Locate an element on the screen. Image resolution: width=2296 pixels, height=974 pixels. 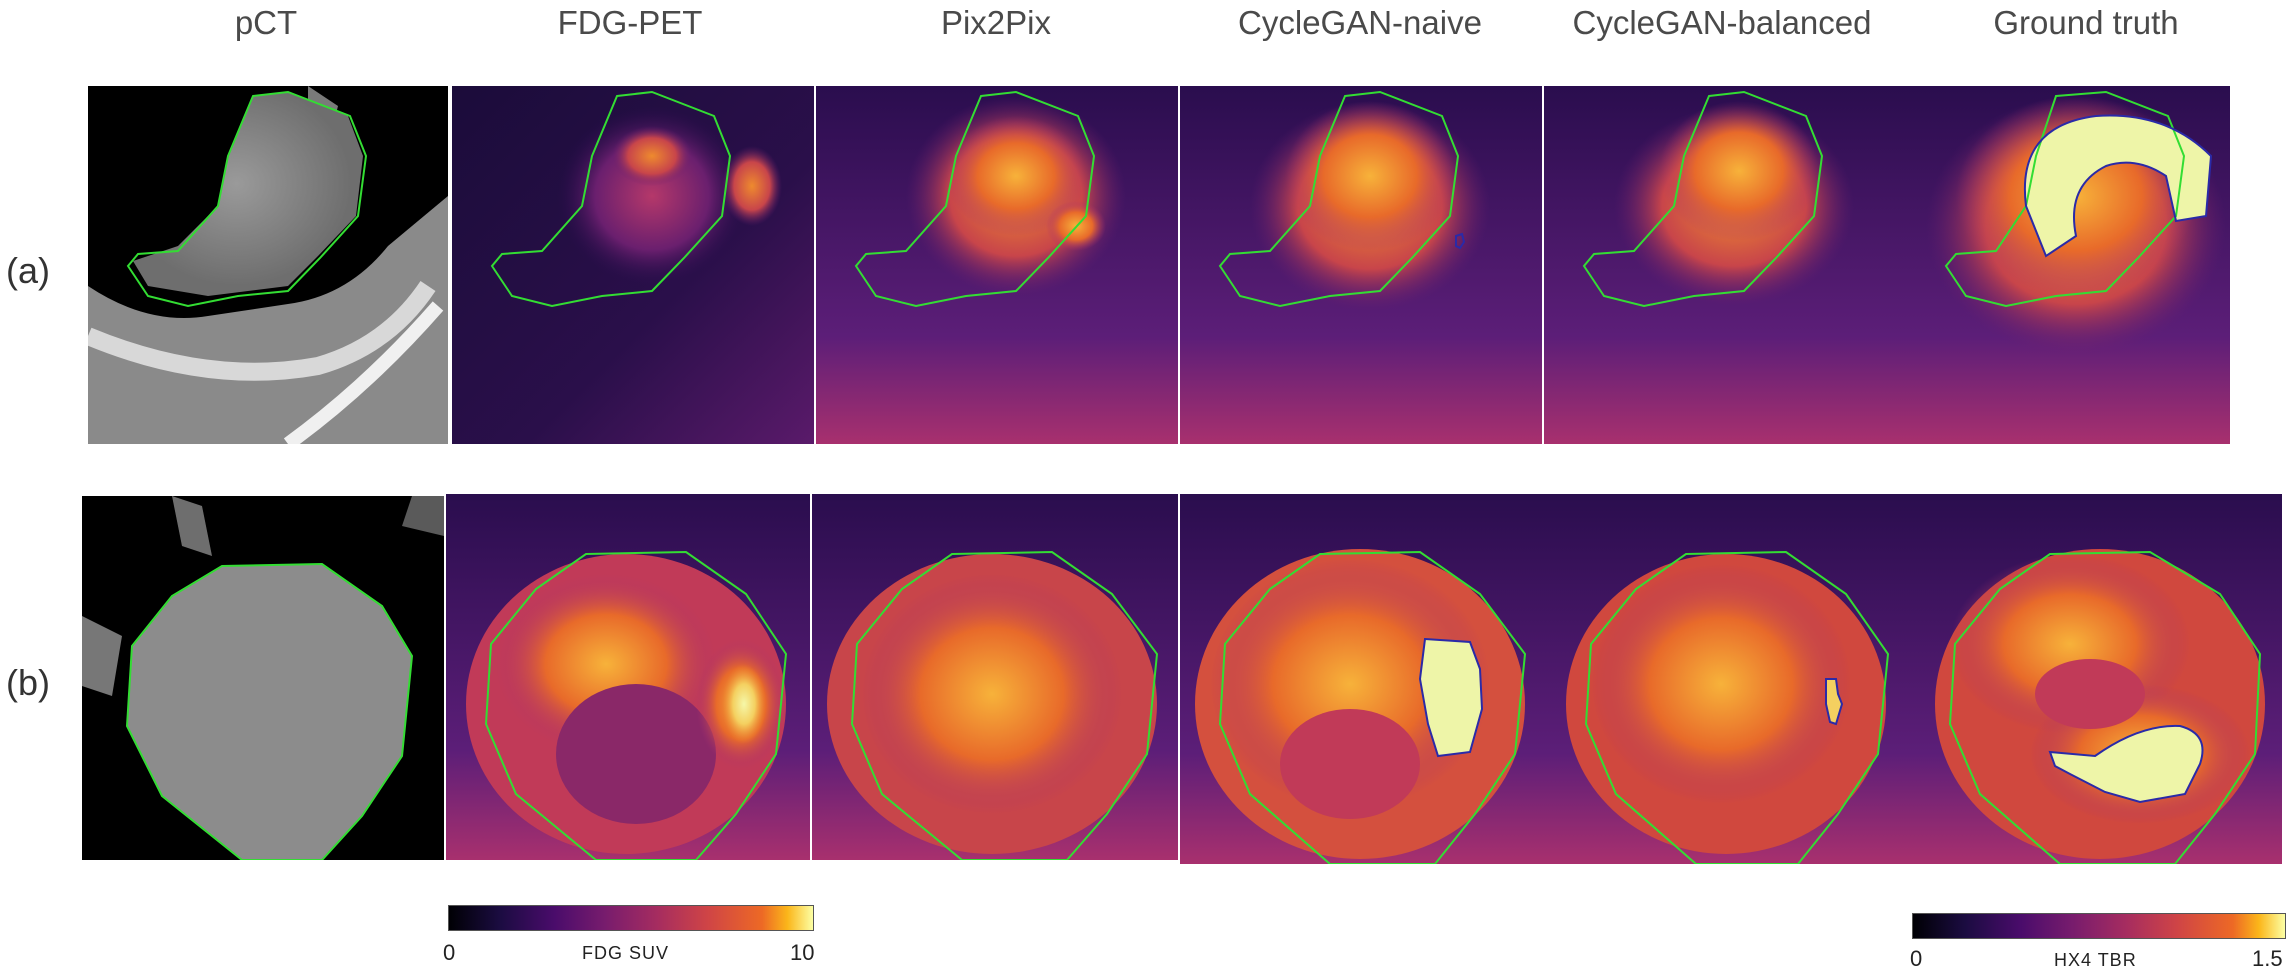
colorbar-hx4-gradient is located at coordinates (2099, 926).